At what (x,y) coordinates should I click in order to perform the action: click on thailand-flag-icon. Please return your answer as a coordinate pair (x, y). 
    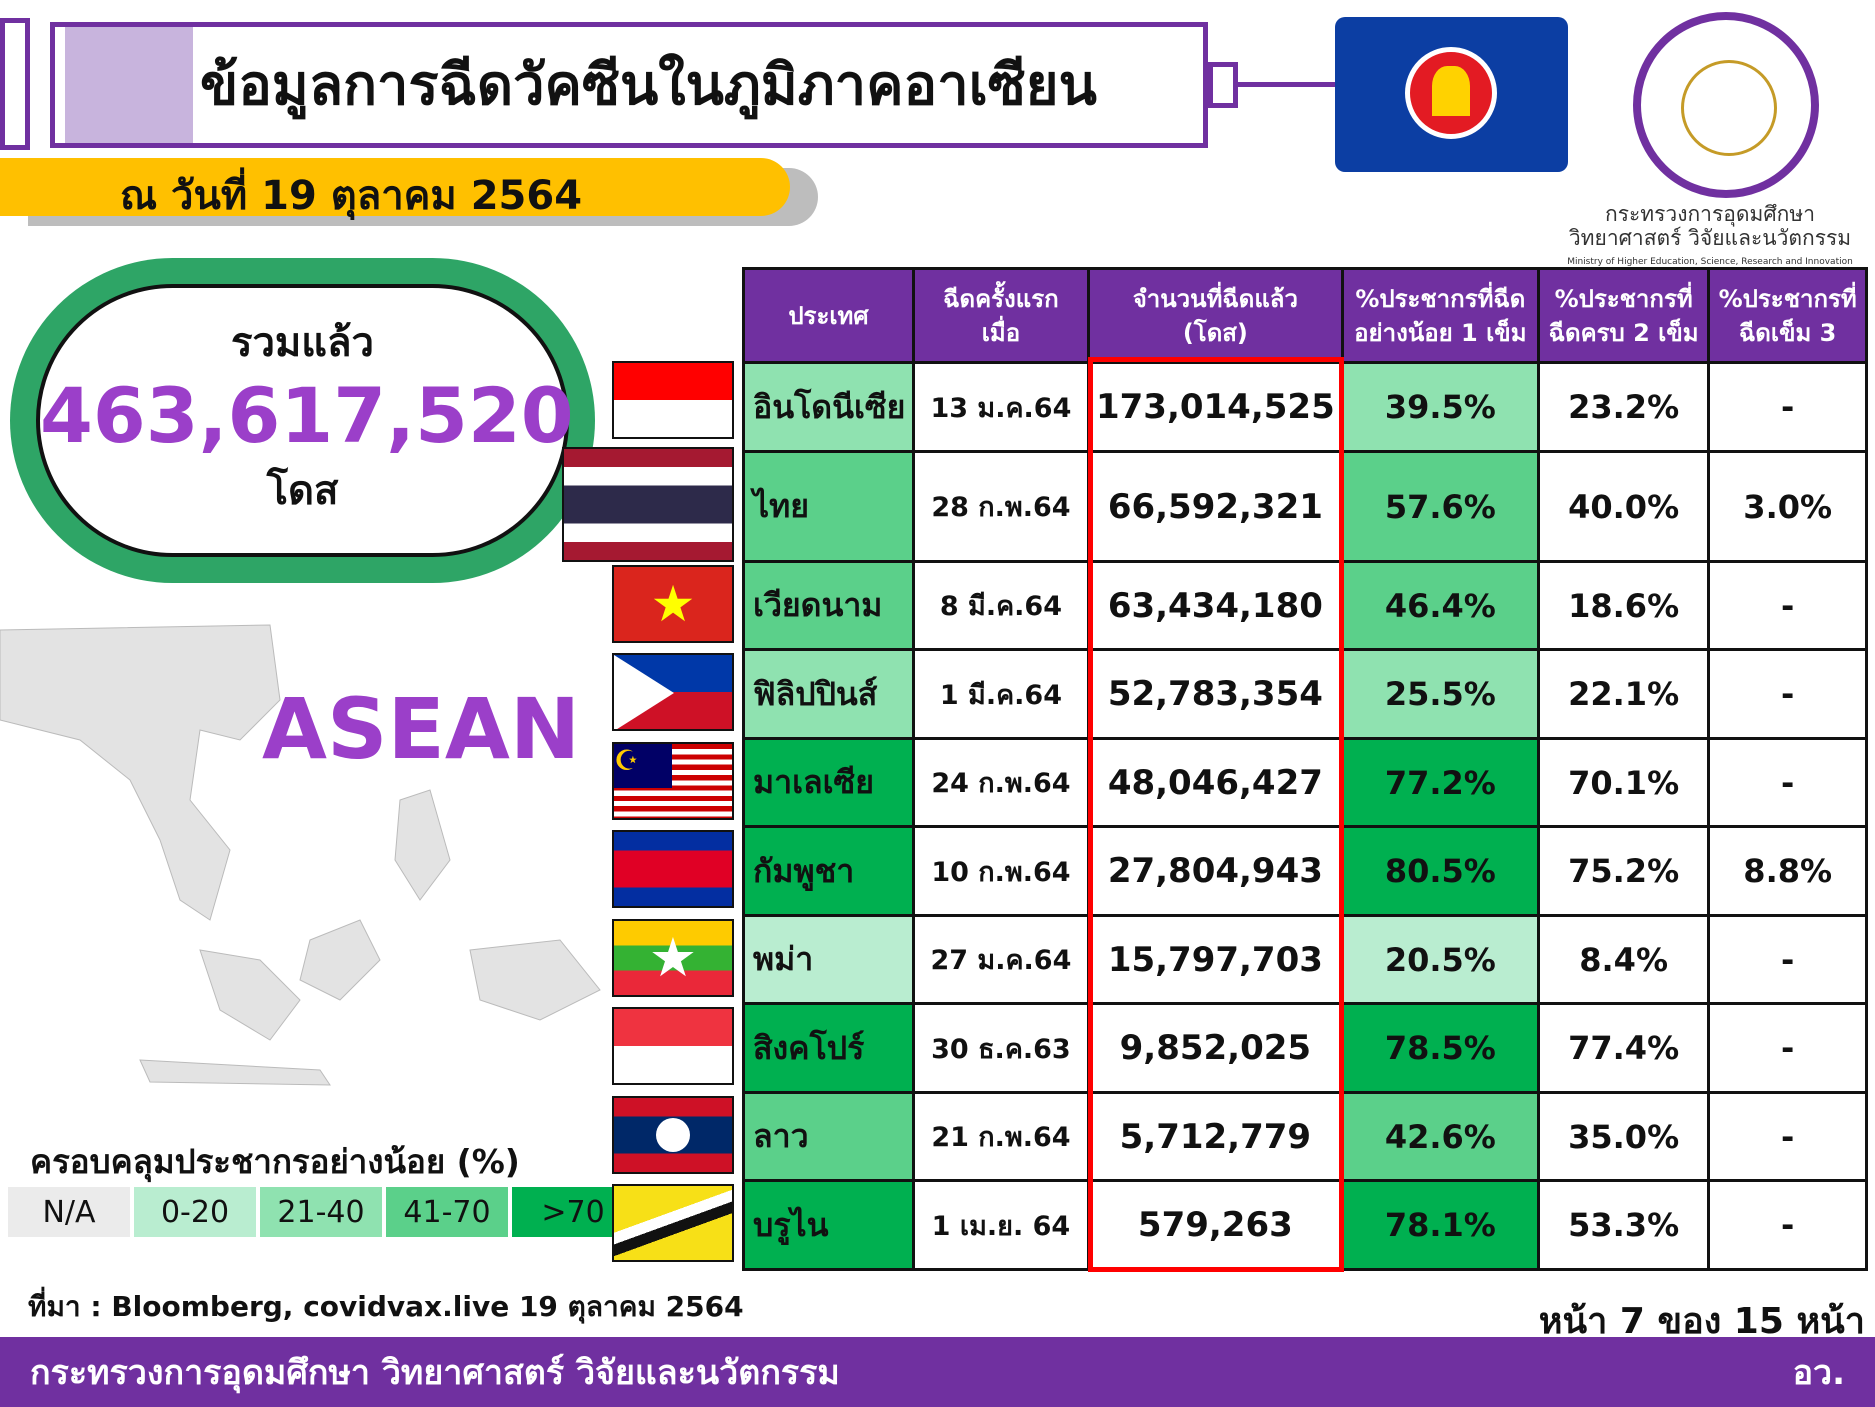
    Looking at the image, I should click on (648, 504).